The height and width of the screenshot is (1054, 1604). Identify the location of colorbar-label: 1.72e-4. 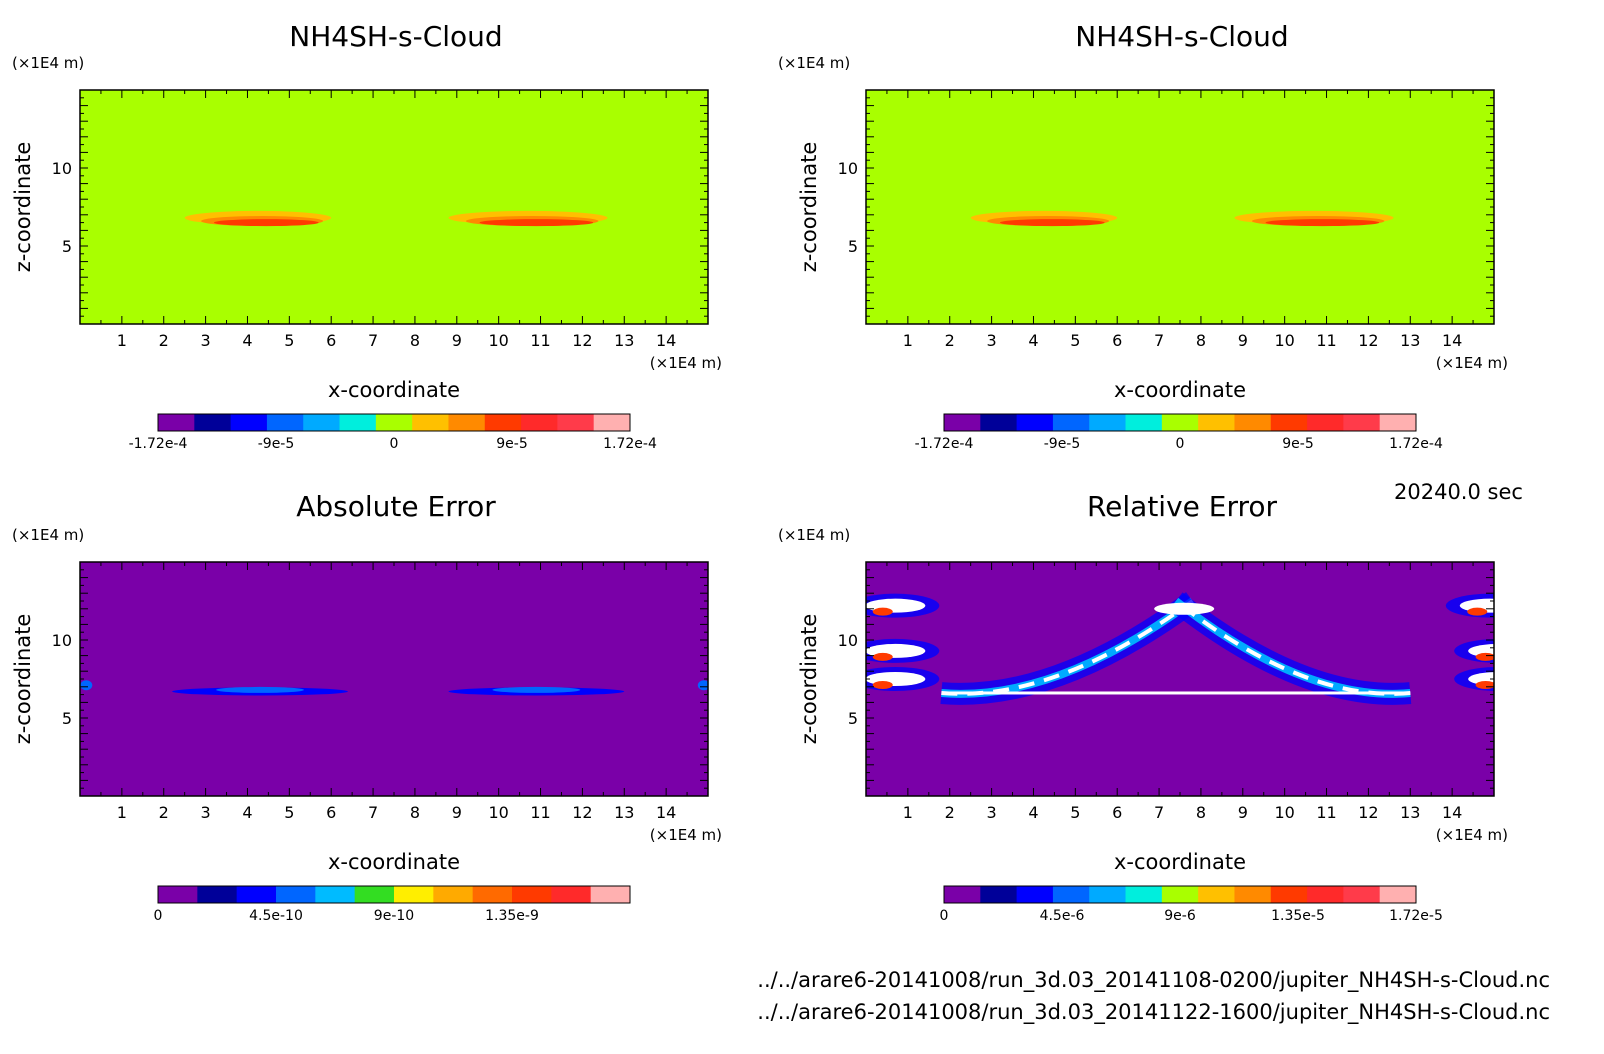
(630, 444).